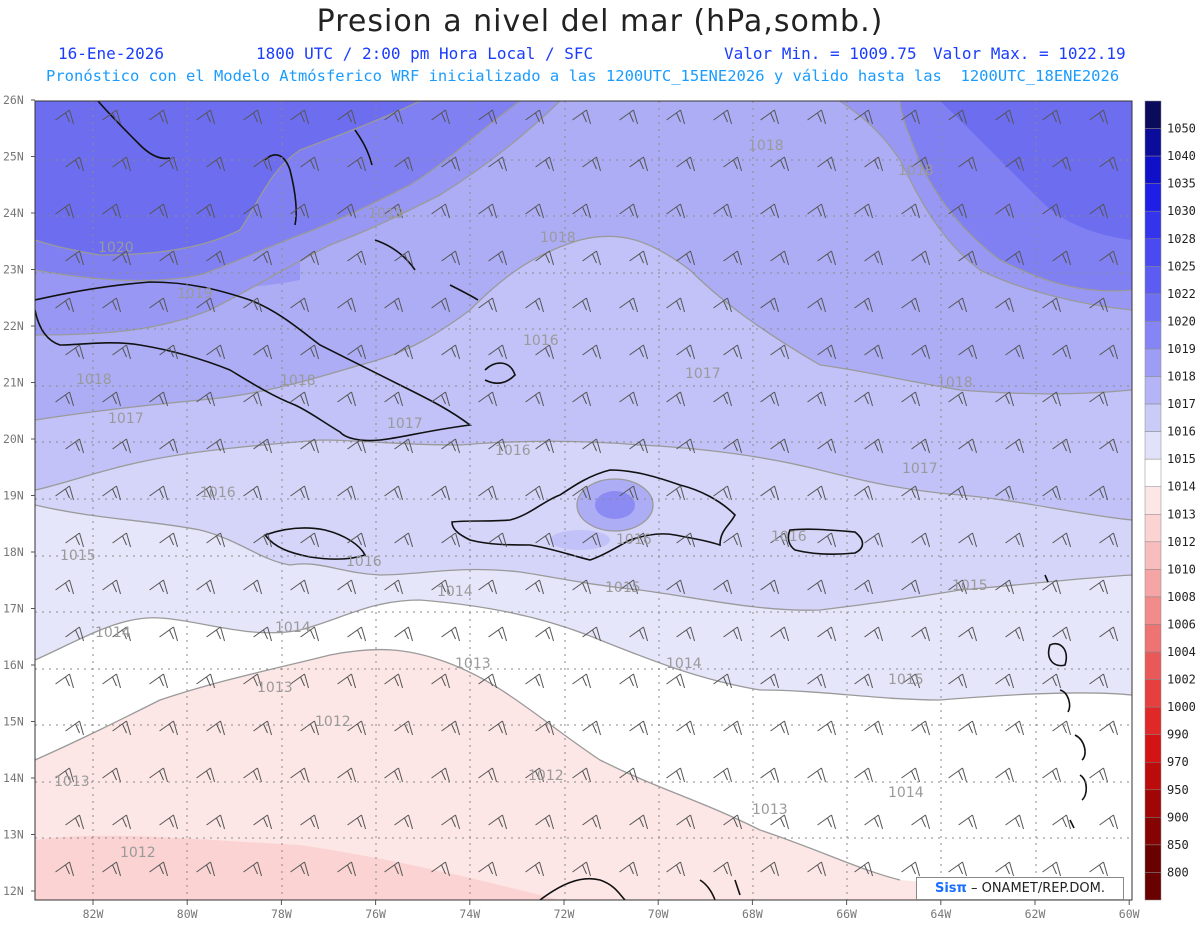  What do you see at coordinates (766, 146) in the screenshot?
I see `contour-label: 1018` at bounding box center [766, 146].